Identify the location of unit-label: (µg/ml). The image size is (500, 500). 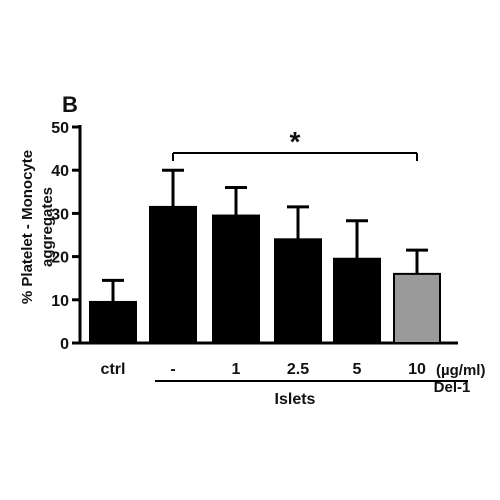
(460, 370).